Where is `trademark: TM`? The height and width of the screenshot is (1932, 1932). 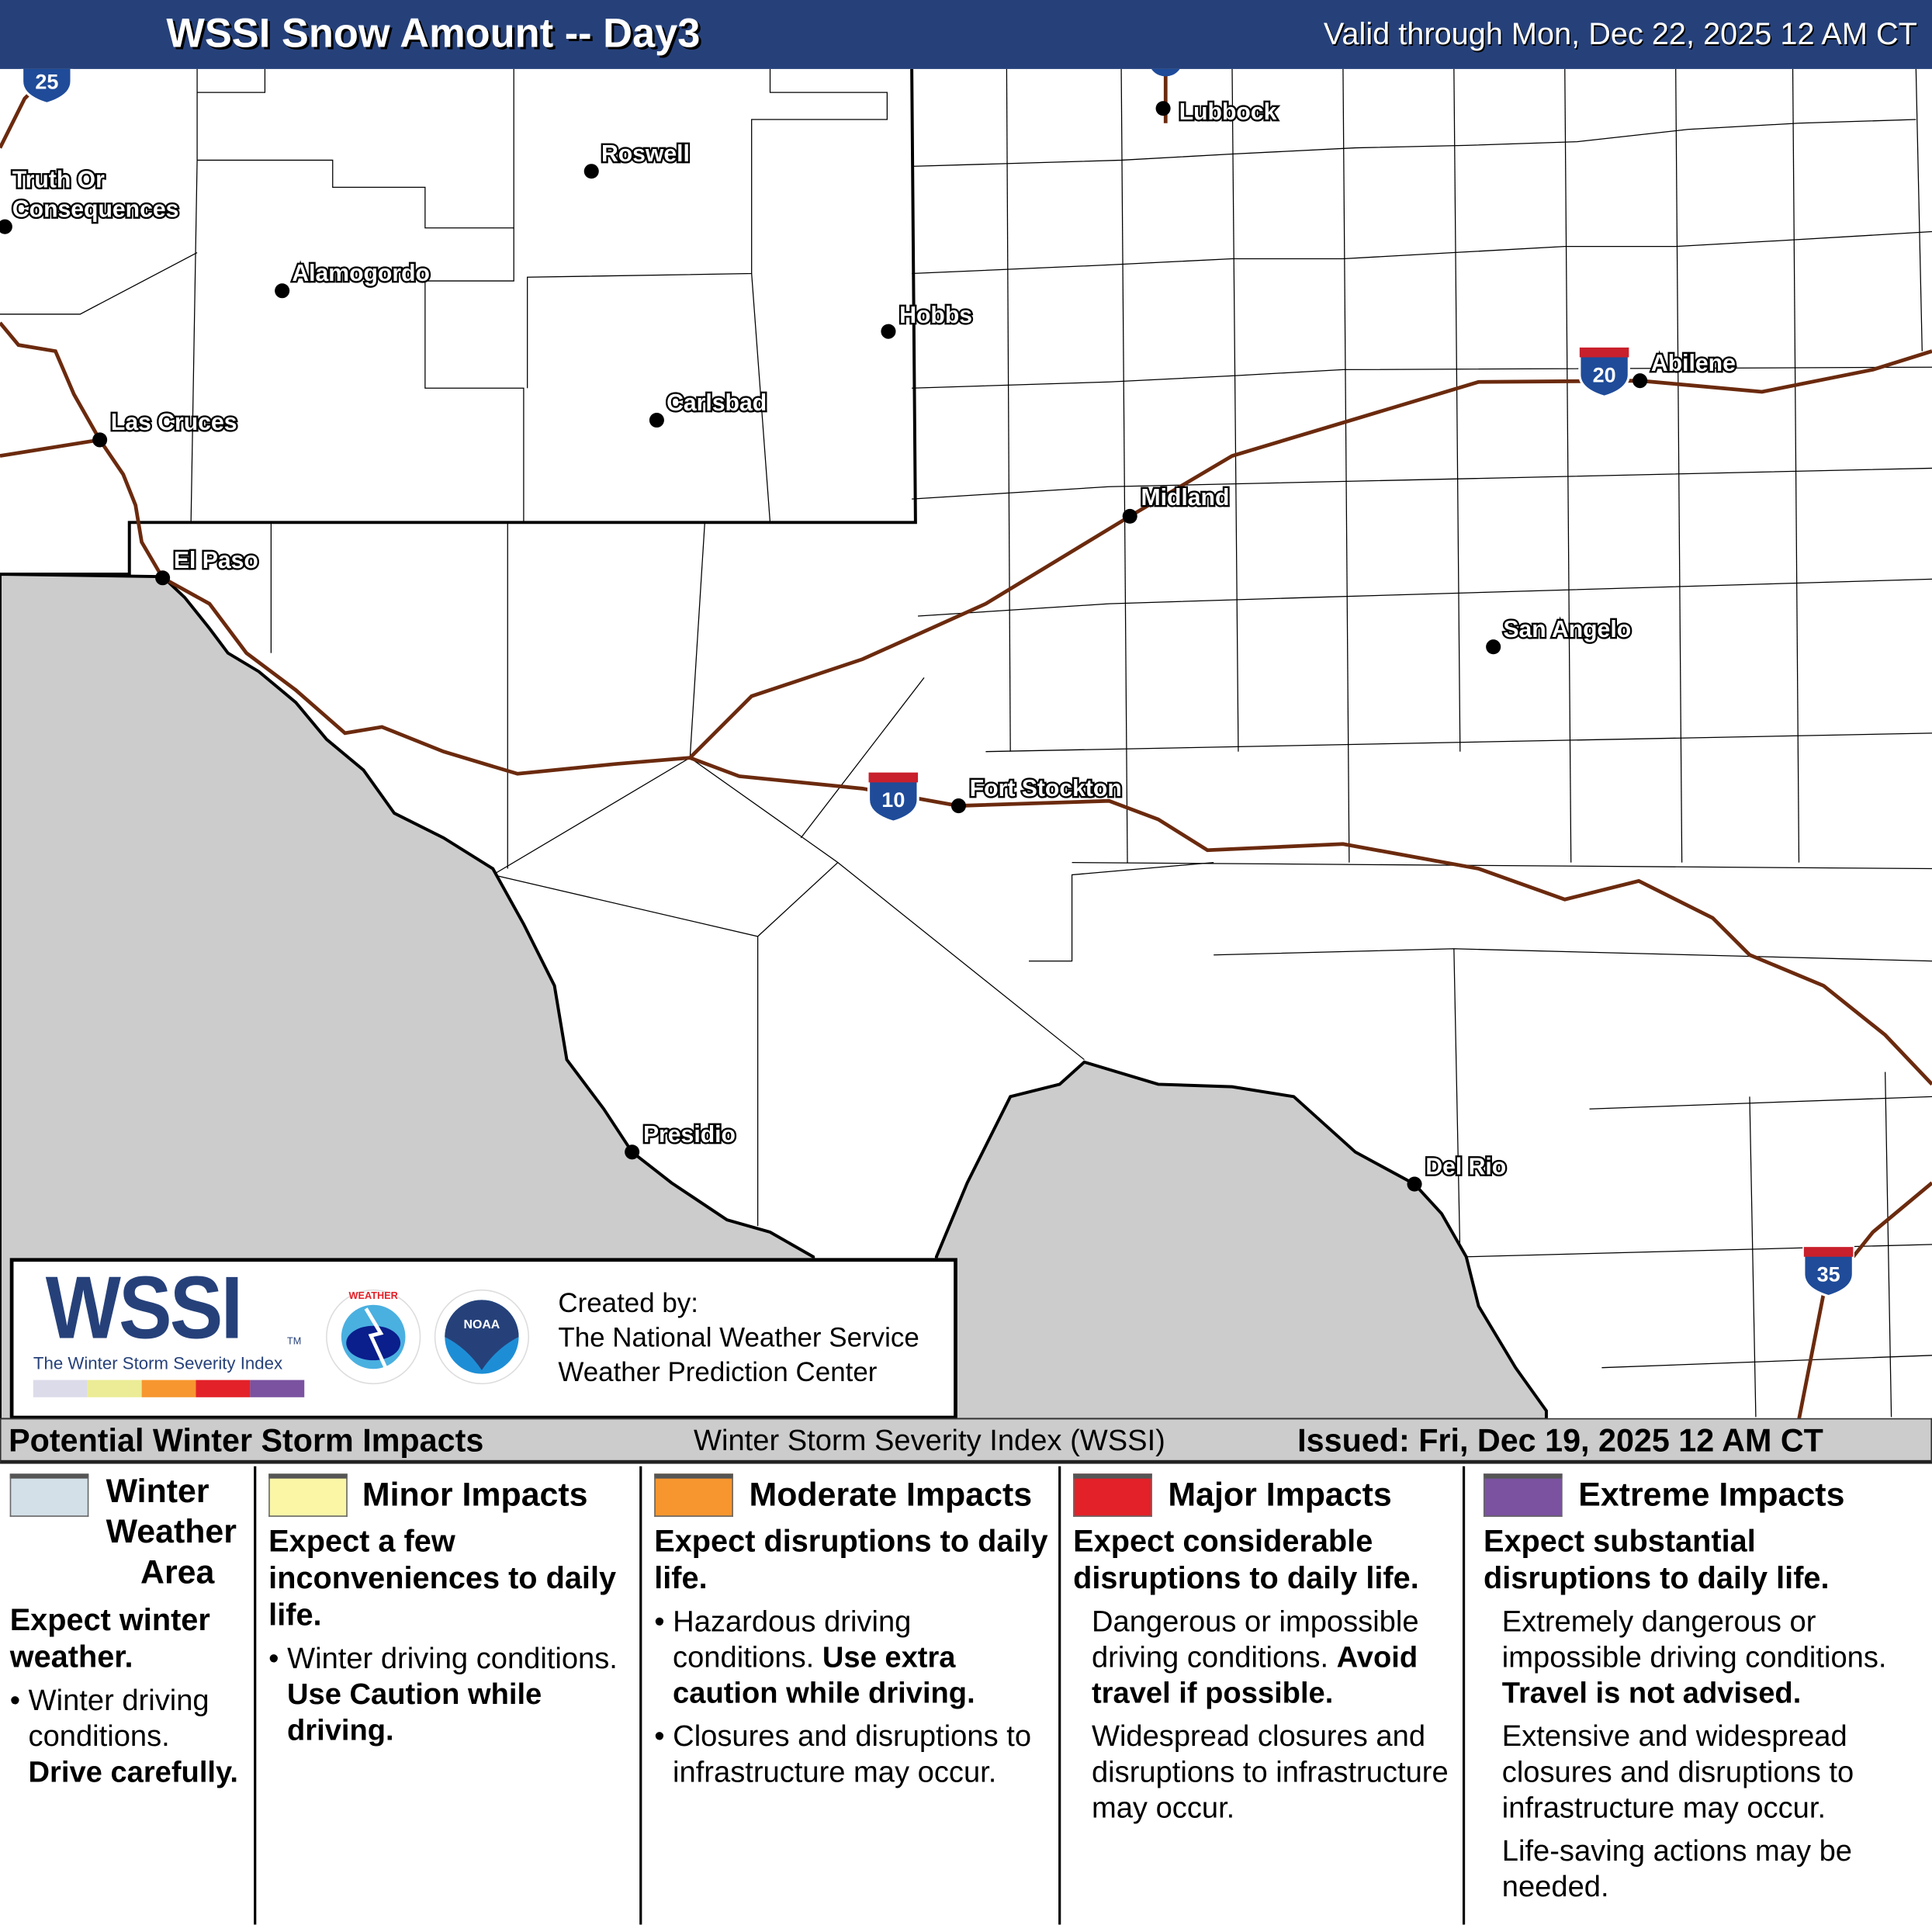 trademark: TM is located at coordinates (294, 1341).